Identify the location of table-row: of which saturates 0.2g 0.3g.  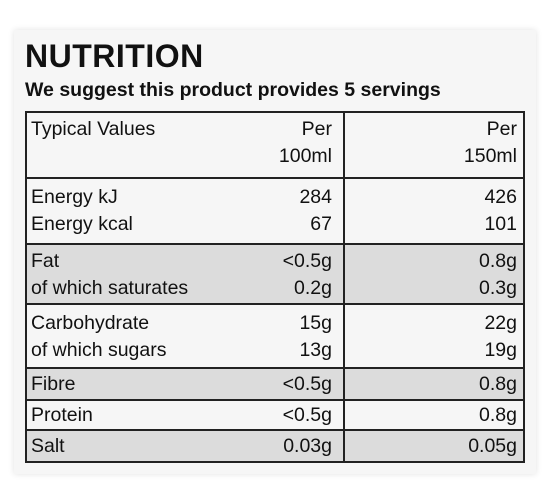
(275, 288).